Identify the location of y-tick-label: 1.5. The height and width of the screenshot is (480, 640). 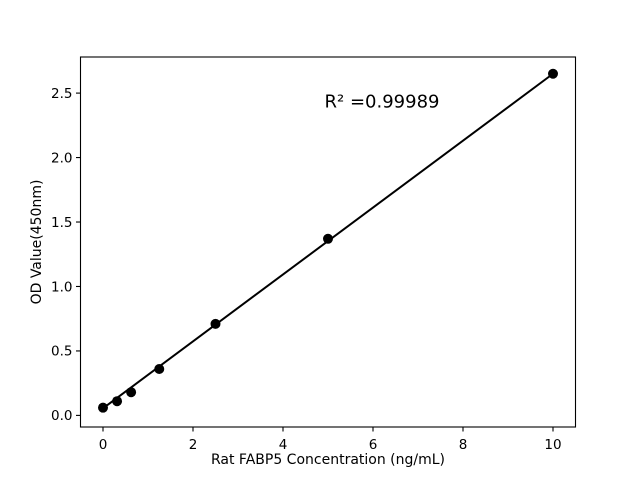
(61, 223).